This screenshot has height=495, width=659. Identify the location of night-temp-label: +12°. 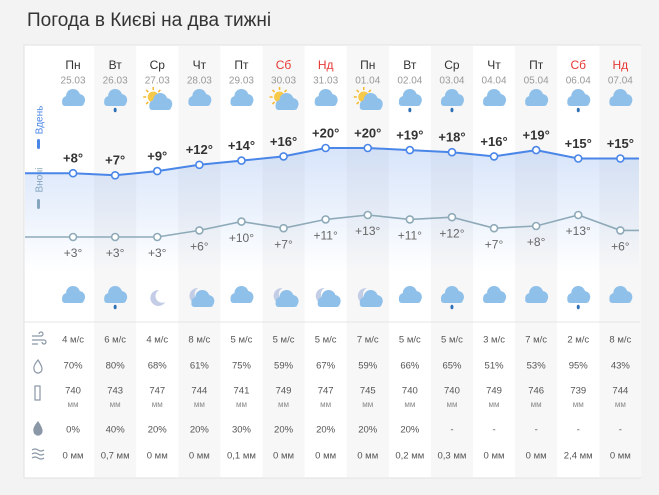
(451, 233).